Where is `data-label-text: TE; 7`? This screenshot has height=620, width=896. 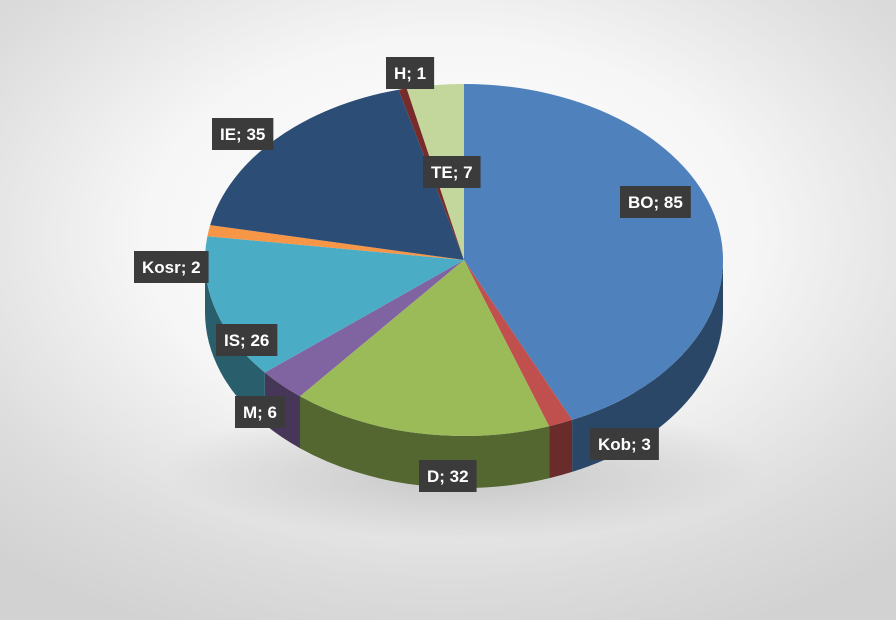
data-label-text: TE; 7 is located at coordinates (452, 172).